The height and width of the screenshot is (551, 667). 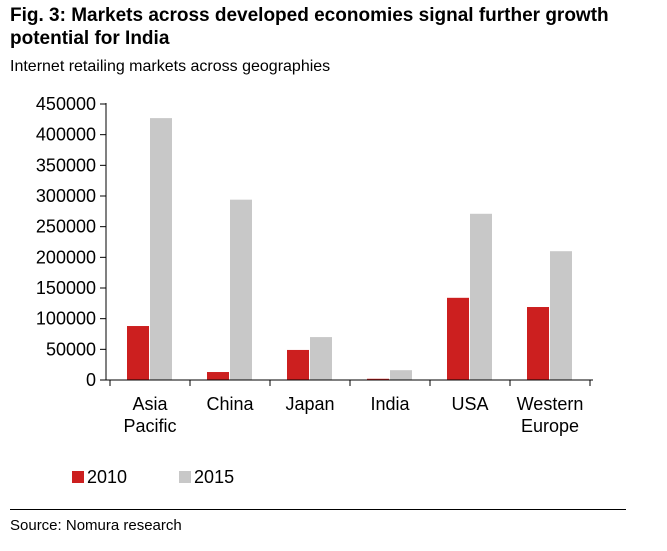 I want to click on bar-2015-china, so click(x=241, y=289).